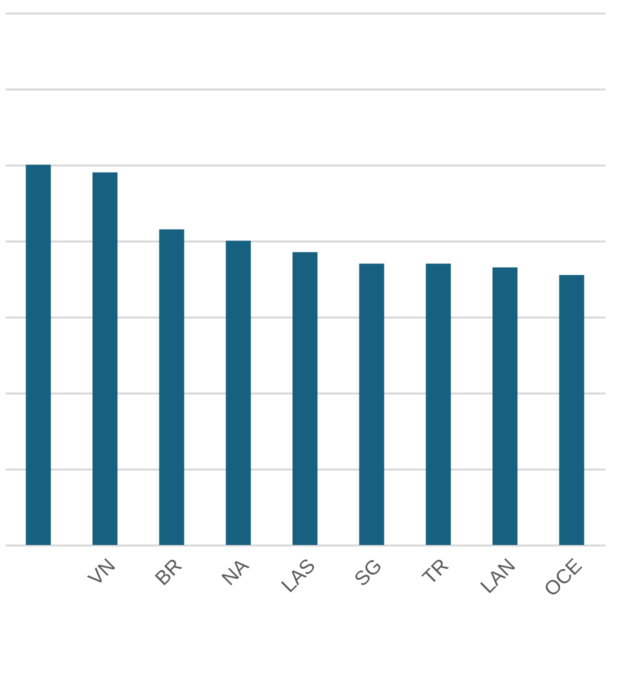 This screenshot has height=694, width=640. I want to click on x-tick-label: SG, so click(368, 572).